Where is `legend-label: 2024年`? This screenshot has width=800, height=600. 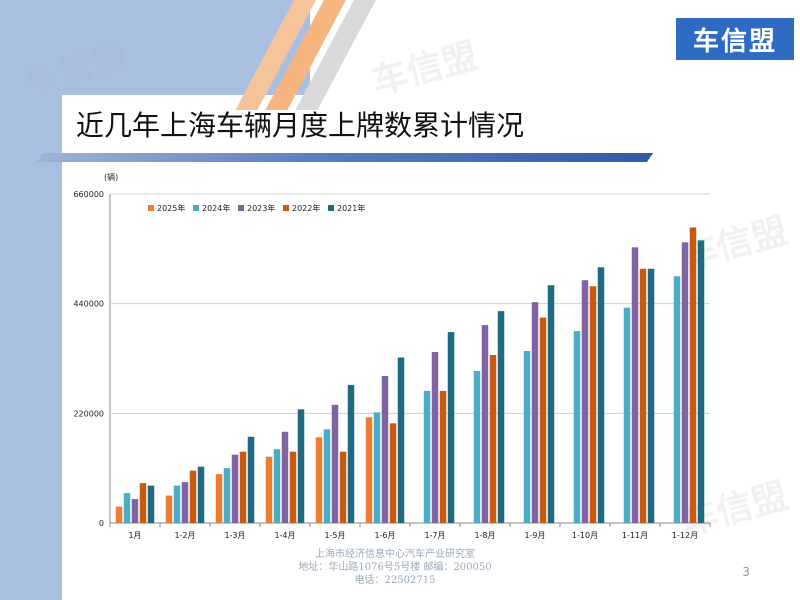
legend-label: 2024年 is located at coordinates (216, 208).